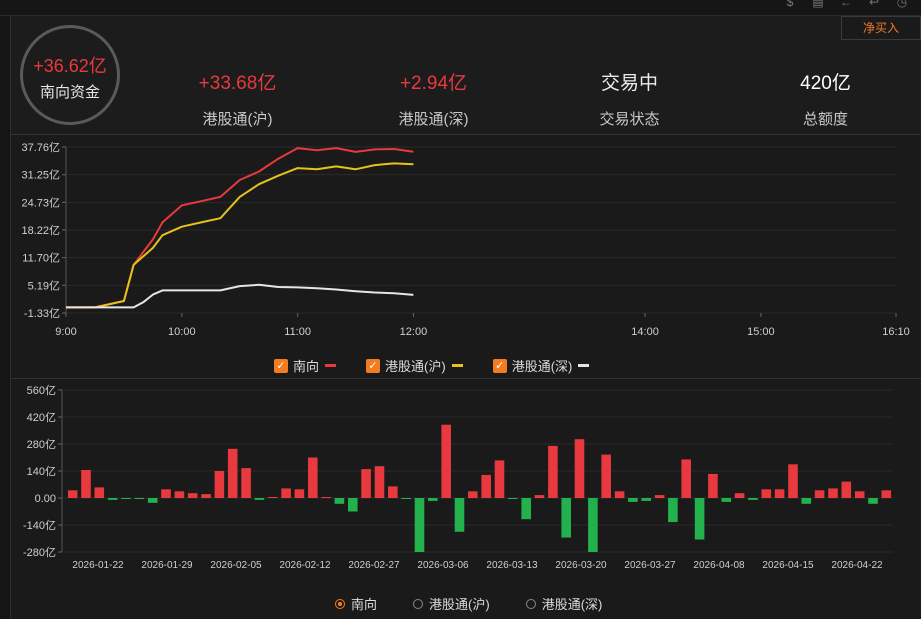  What do you see at coordinates (761, 332) in the screenshot?
I see `x-tick-label: 15:00` at bounding box center [761, 332].